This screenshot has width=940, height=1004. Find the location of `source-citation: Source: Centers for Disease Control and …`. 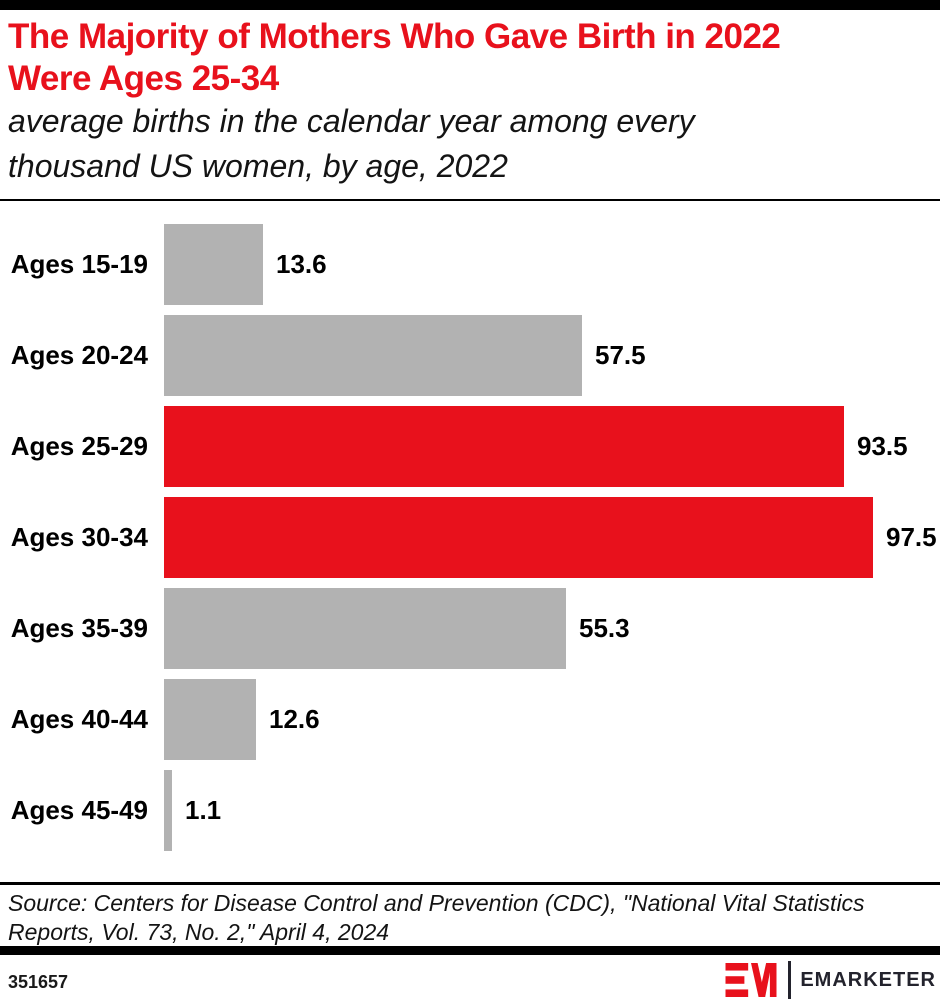

source-citation: Source: Centers for Disease Control and … is located at coordinates (436, 918).